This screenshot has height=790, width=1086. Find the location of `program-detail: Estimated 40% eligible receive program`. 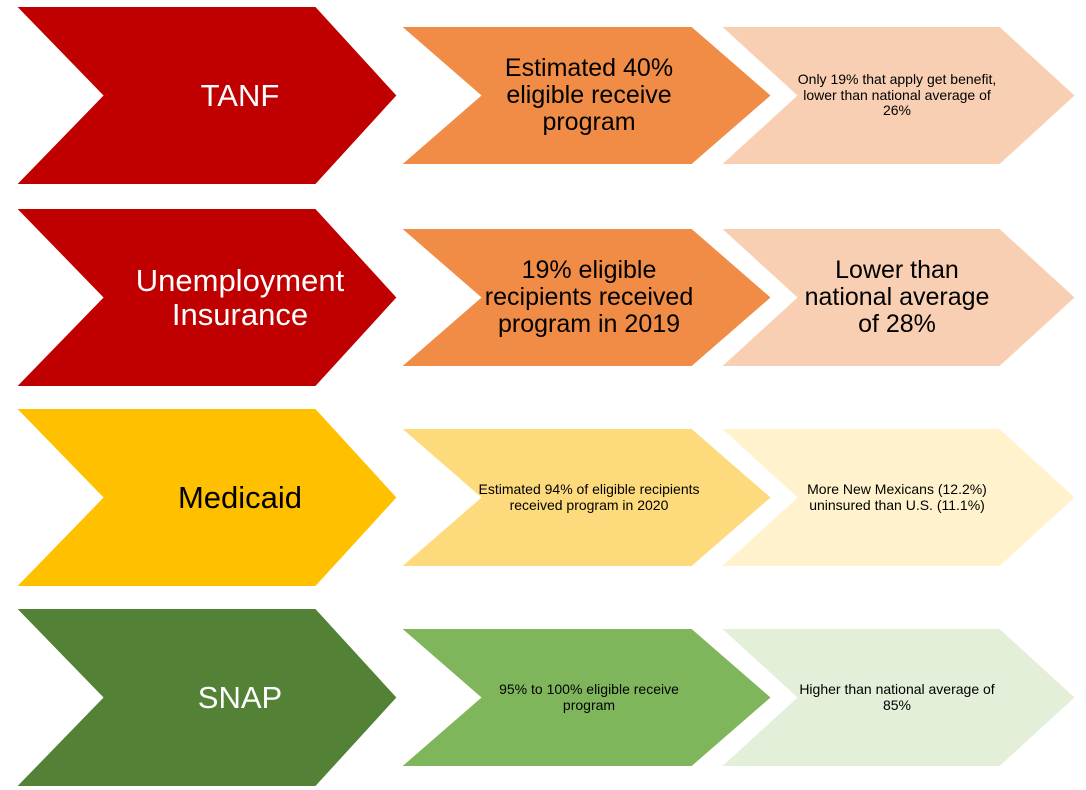

program-detail: Estimated 40% eligible receive program is located at coordinates (589, 95).